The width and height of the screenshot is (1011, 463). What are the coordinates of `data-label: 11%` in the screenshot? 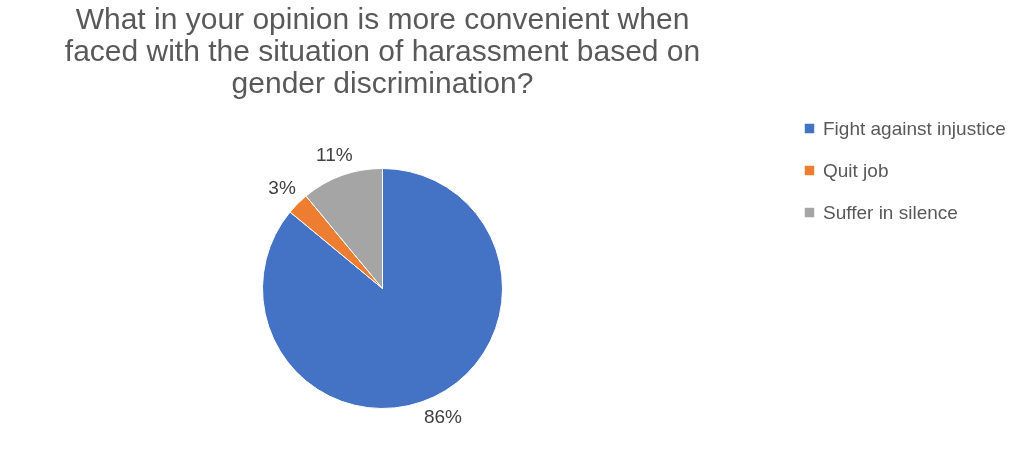 It's located at (334, 154).